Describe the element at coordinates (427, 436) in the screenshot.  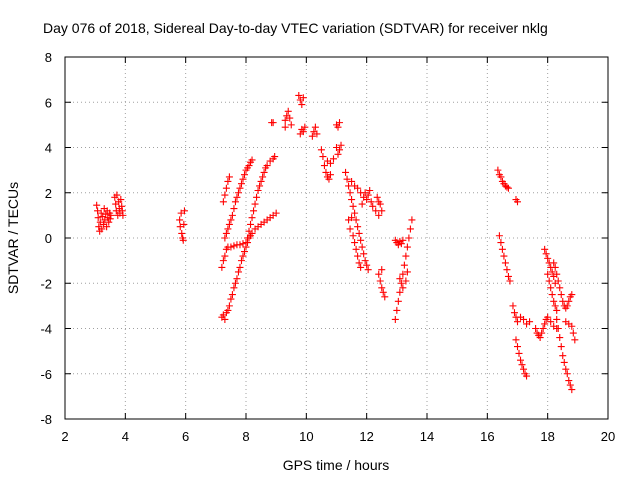
I see `x-tick-label: 14` at that location.